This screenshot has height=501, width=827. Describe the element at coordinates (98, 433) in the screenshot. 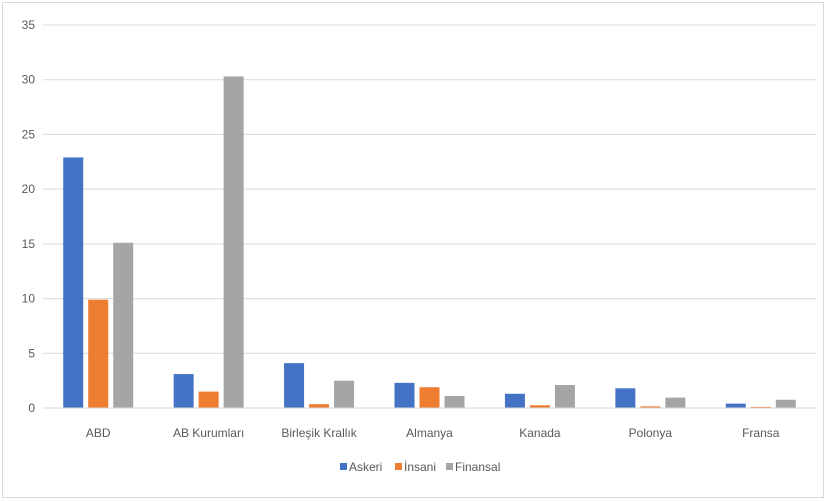

I see `x-tick-label: ABD` at that location.